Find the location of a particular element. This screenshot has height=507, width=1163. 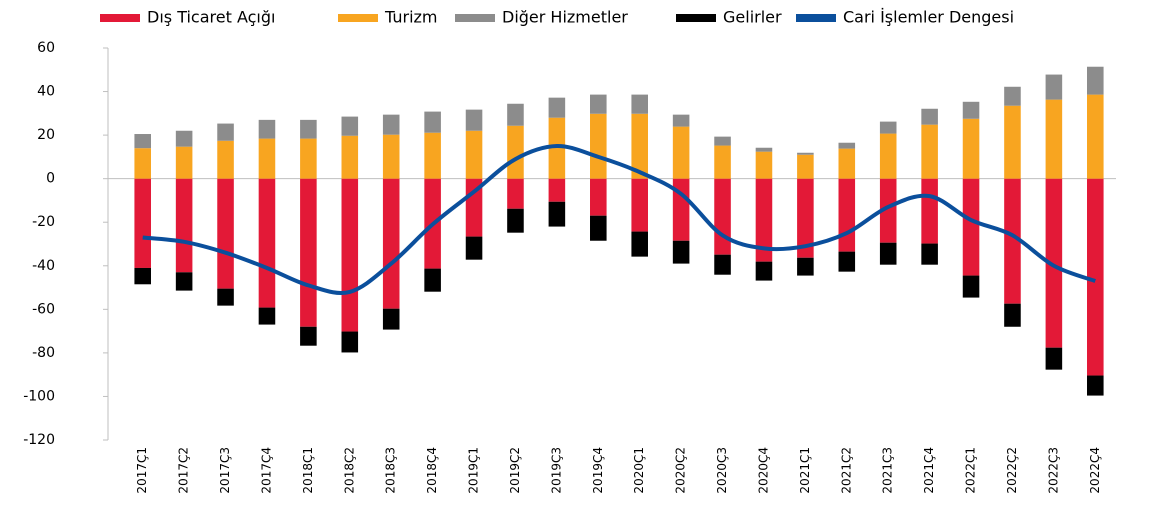

x-tick-label: 2018Ç1 is located at coordinates (308, 470).